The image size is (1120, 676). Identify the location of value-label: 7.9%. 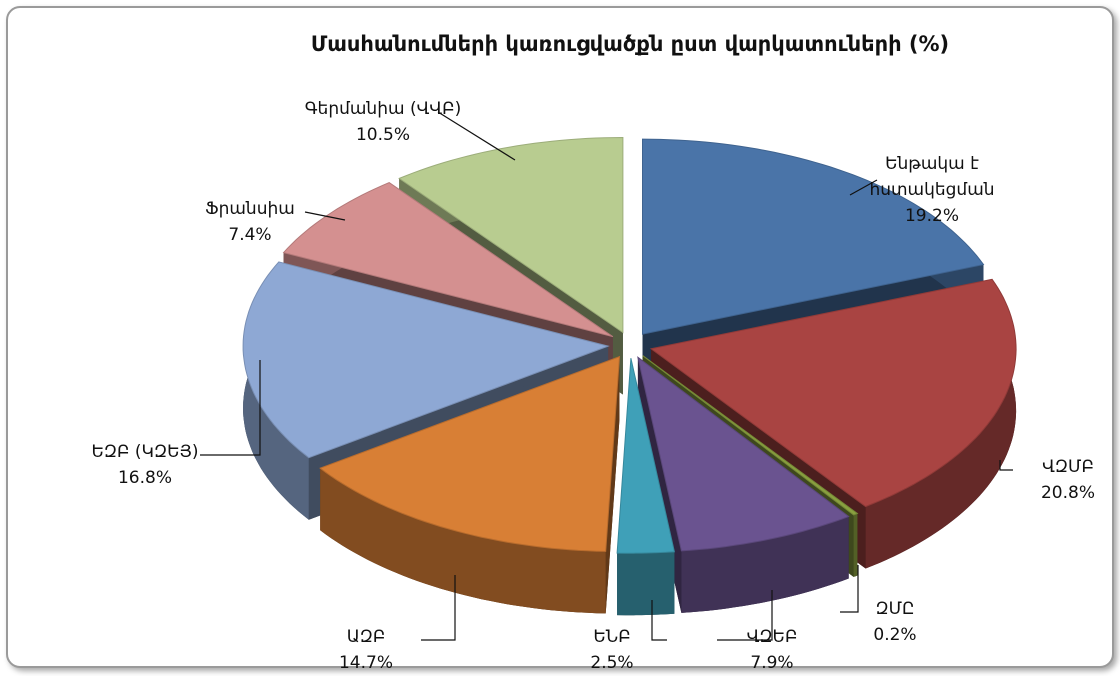
(772, 663).